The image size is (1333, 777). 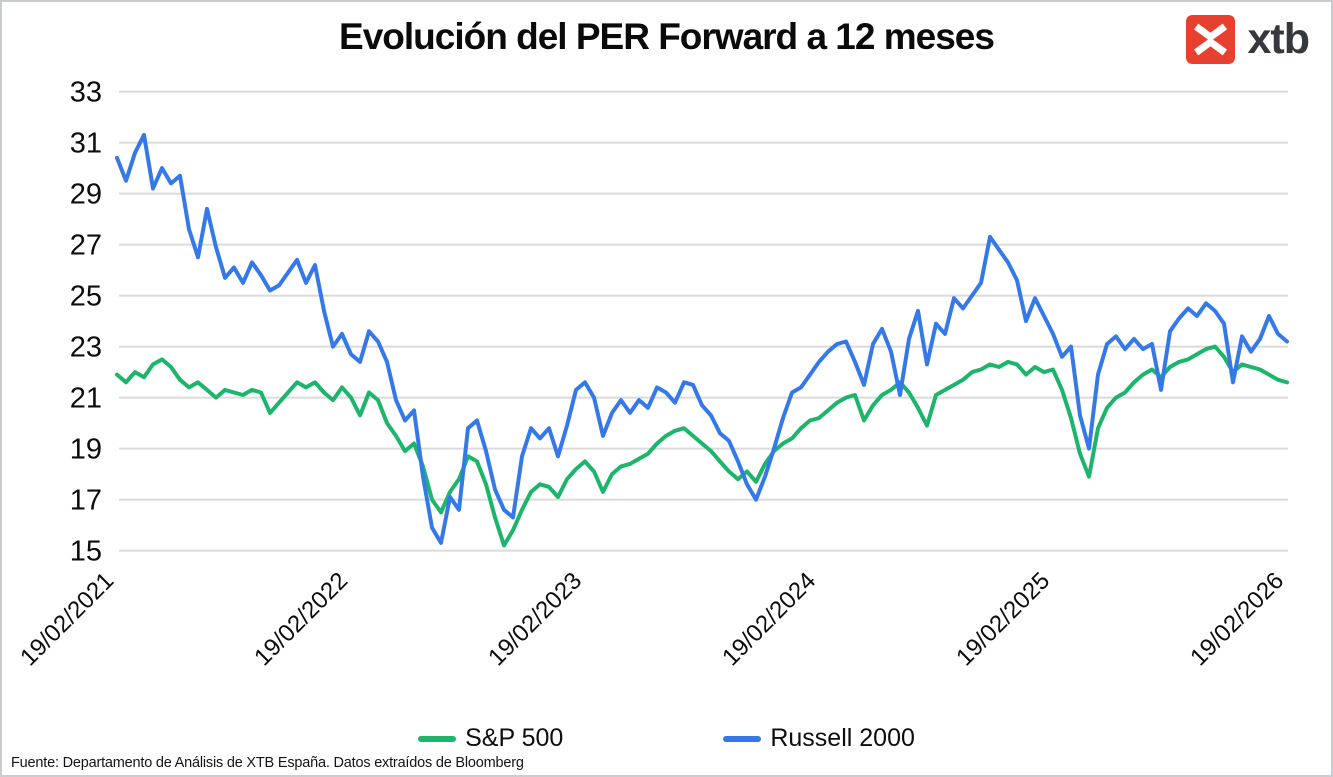 I want to click on legend: S&P 500 Russell 2000, so click(x=666, y=738).